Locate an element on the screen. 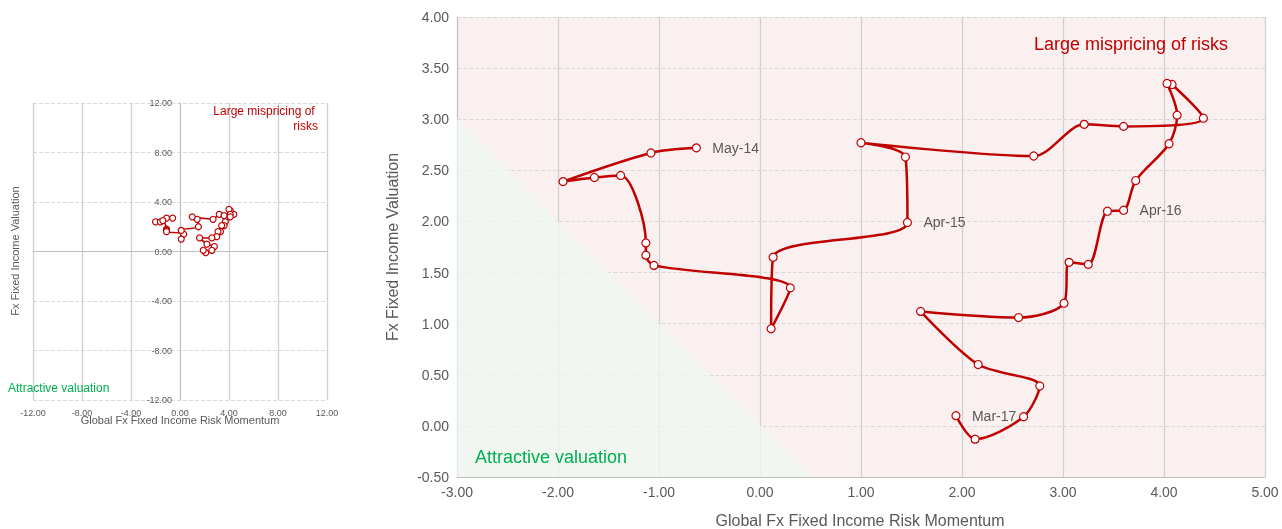 This screenshot has height=529, width=1282. annotation: May-14 is located at coordinates (736, 147).